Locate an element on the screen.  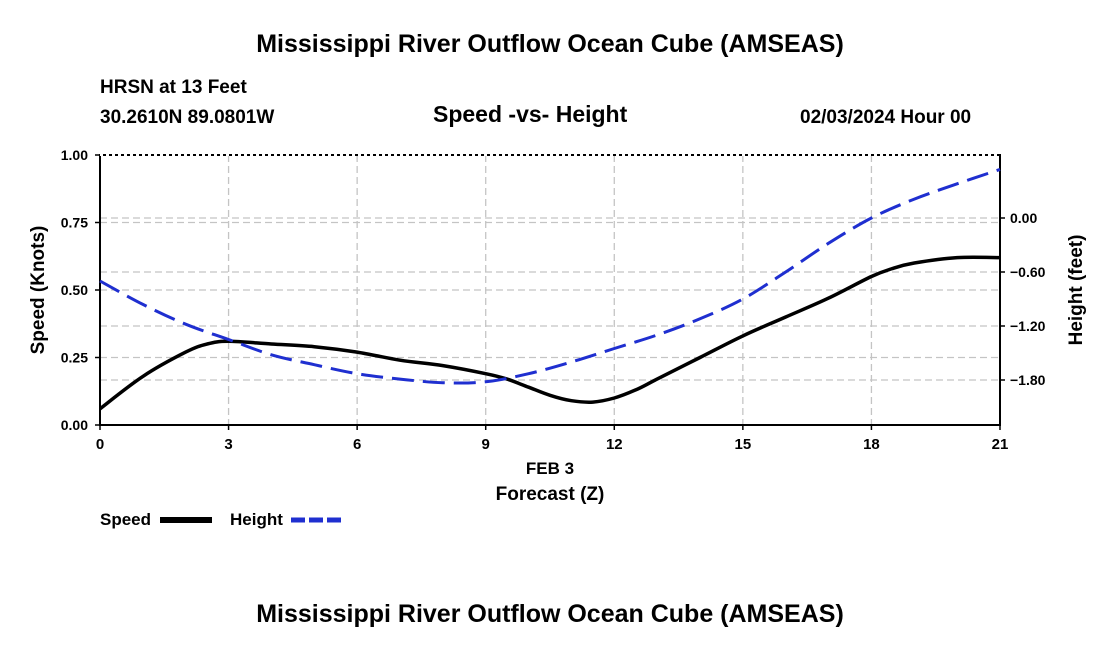
y-right-tick-label: −1.20 is located at coordinates (1028, 326).